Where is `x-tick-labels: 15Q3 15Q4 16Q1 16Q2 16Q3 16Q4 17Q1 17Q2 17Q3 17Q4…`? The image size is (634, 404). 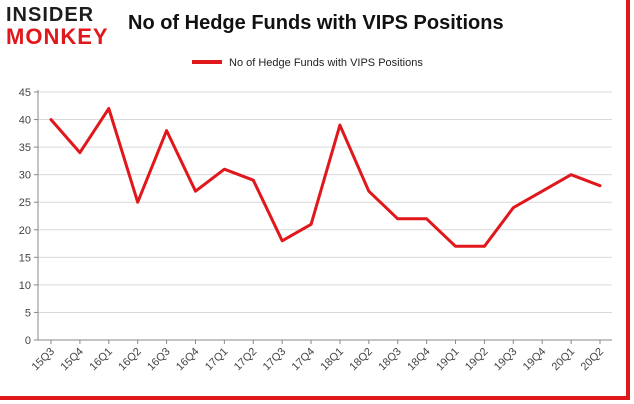
x-tick-labels: 15Q3 15Q4 16Q1 16Q2 16Q3 16Q4 17Q1 17Q2 17Q3 17Q4… is located at coordinates (318, 360).